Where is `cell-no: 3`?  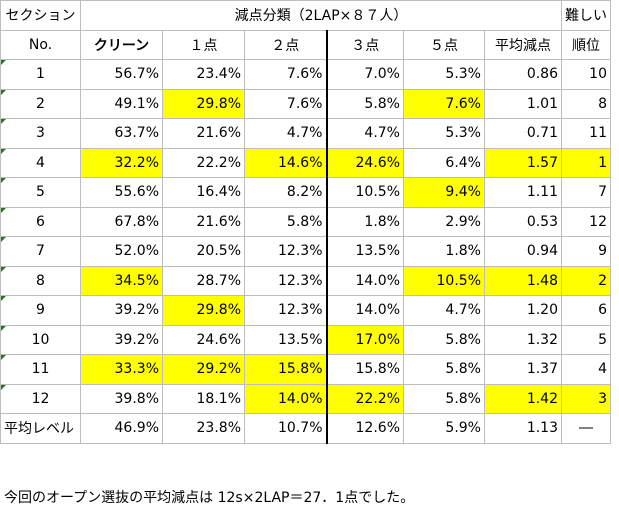
cell-no: 3 is located at coordinates (40, 133).